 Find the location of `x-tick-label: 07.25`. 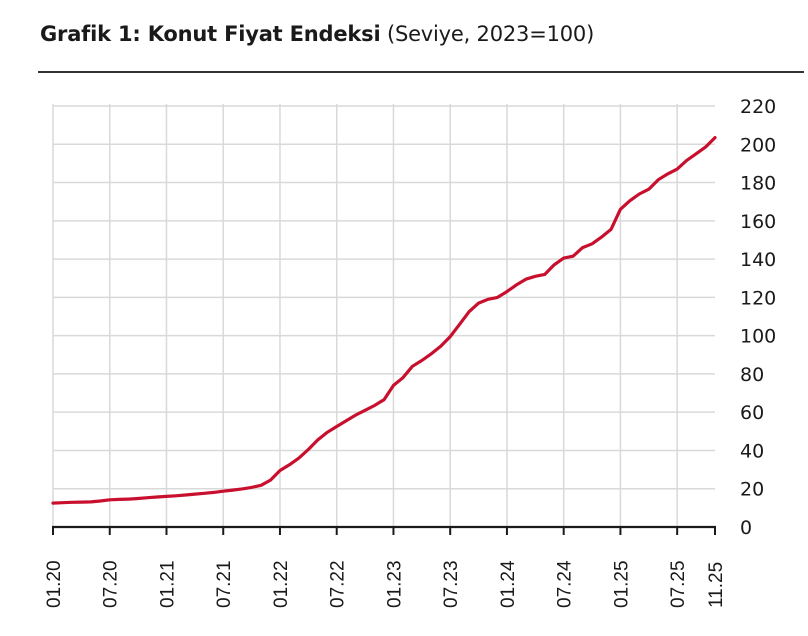

x-tick-label: 07.25 is located at coordinates (678, 584).